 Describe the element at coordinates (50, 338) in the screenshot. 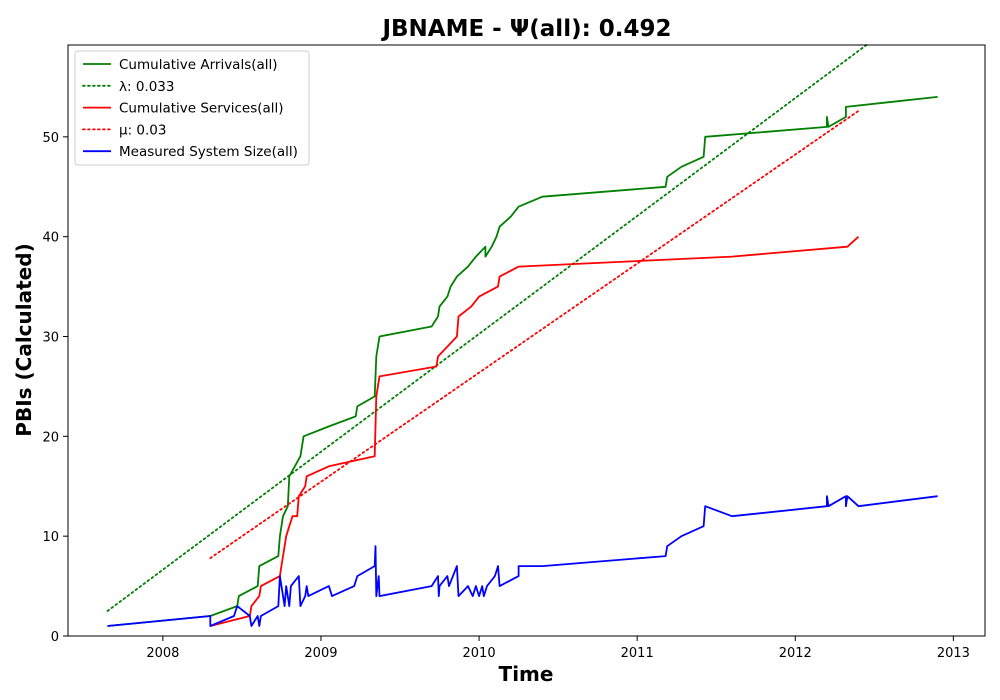

I see `y-tick-label: 30` at that location.